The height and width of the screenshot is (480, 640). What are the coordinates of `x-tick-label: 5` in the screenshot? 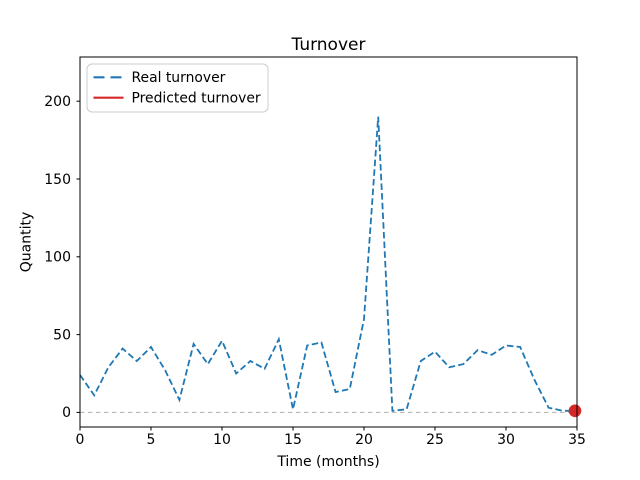 It's located at (151, 440).